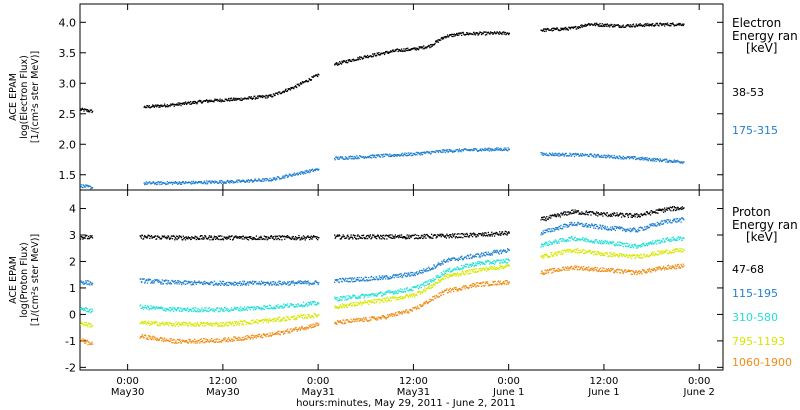 Image resolution: width=800 pixels, height=410 pixels. Describe the element at coordinates (72, 314) in the screenshot. I see `proton-ytick-label: 0` at that location.